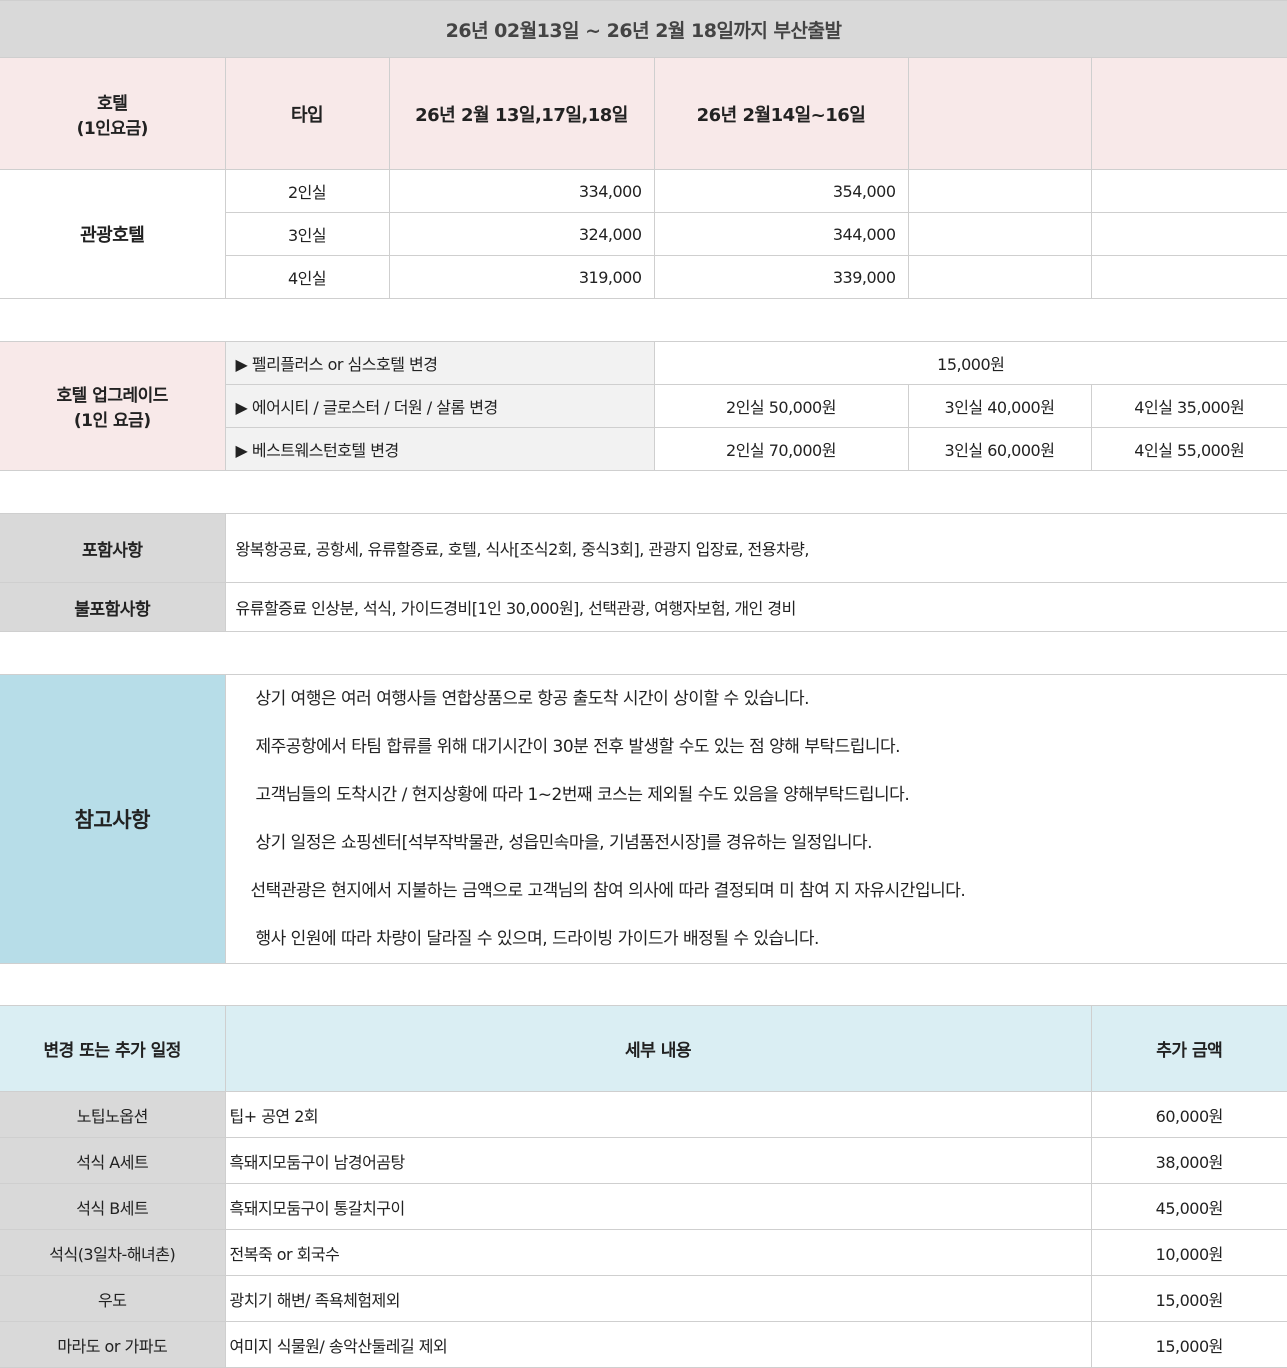 The image size is (1287, 1368). What do you see at coordinates (113, 1344) in the screenshot?
I see `option-name: 마라도 or 가파도` at bounding box center [113, 1344].